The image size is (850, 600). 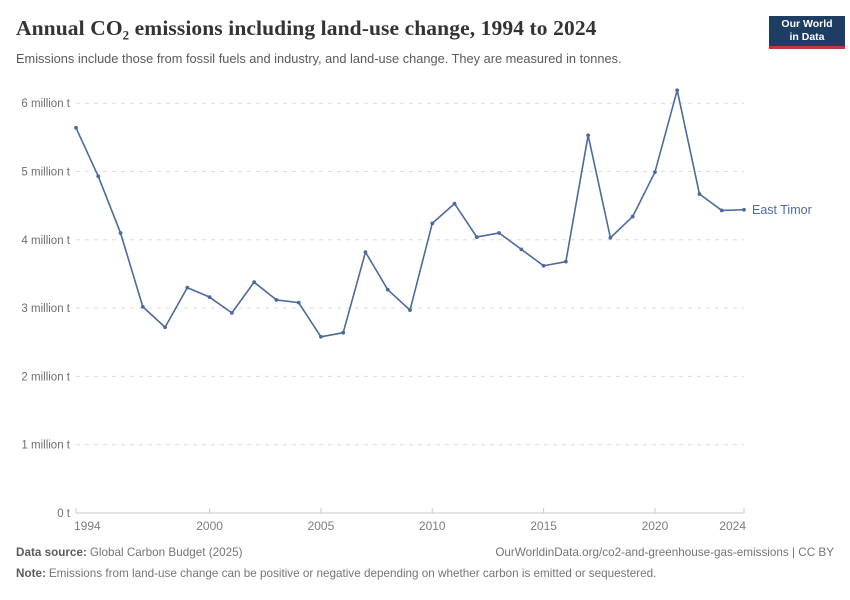 I want to click on owid-logo: Our World in Data, so click(x=807, y=32).